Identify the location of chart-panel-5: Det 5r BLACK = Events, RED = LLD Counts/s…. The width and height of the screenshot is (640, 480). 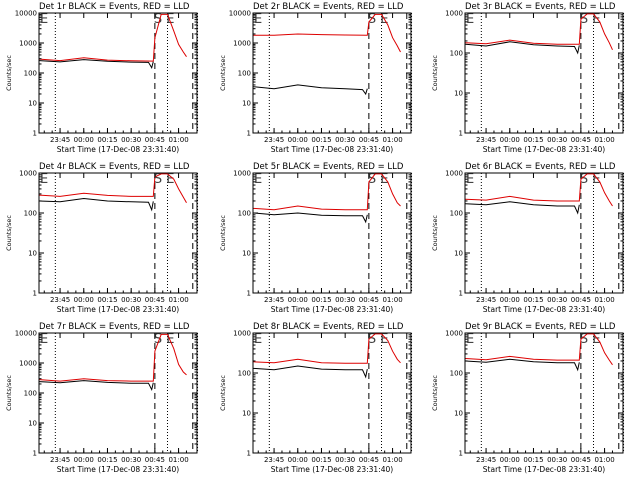
(316, 238).